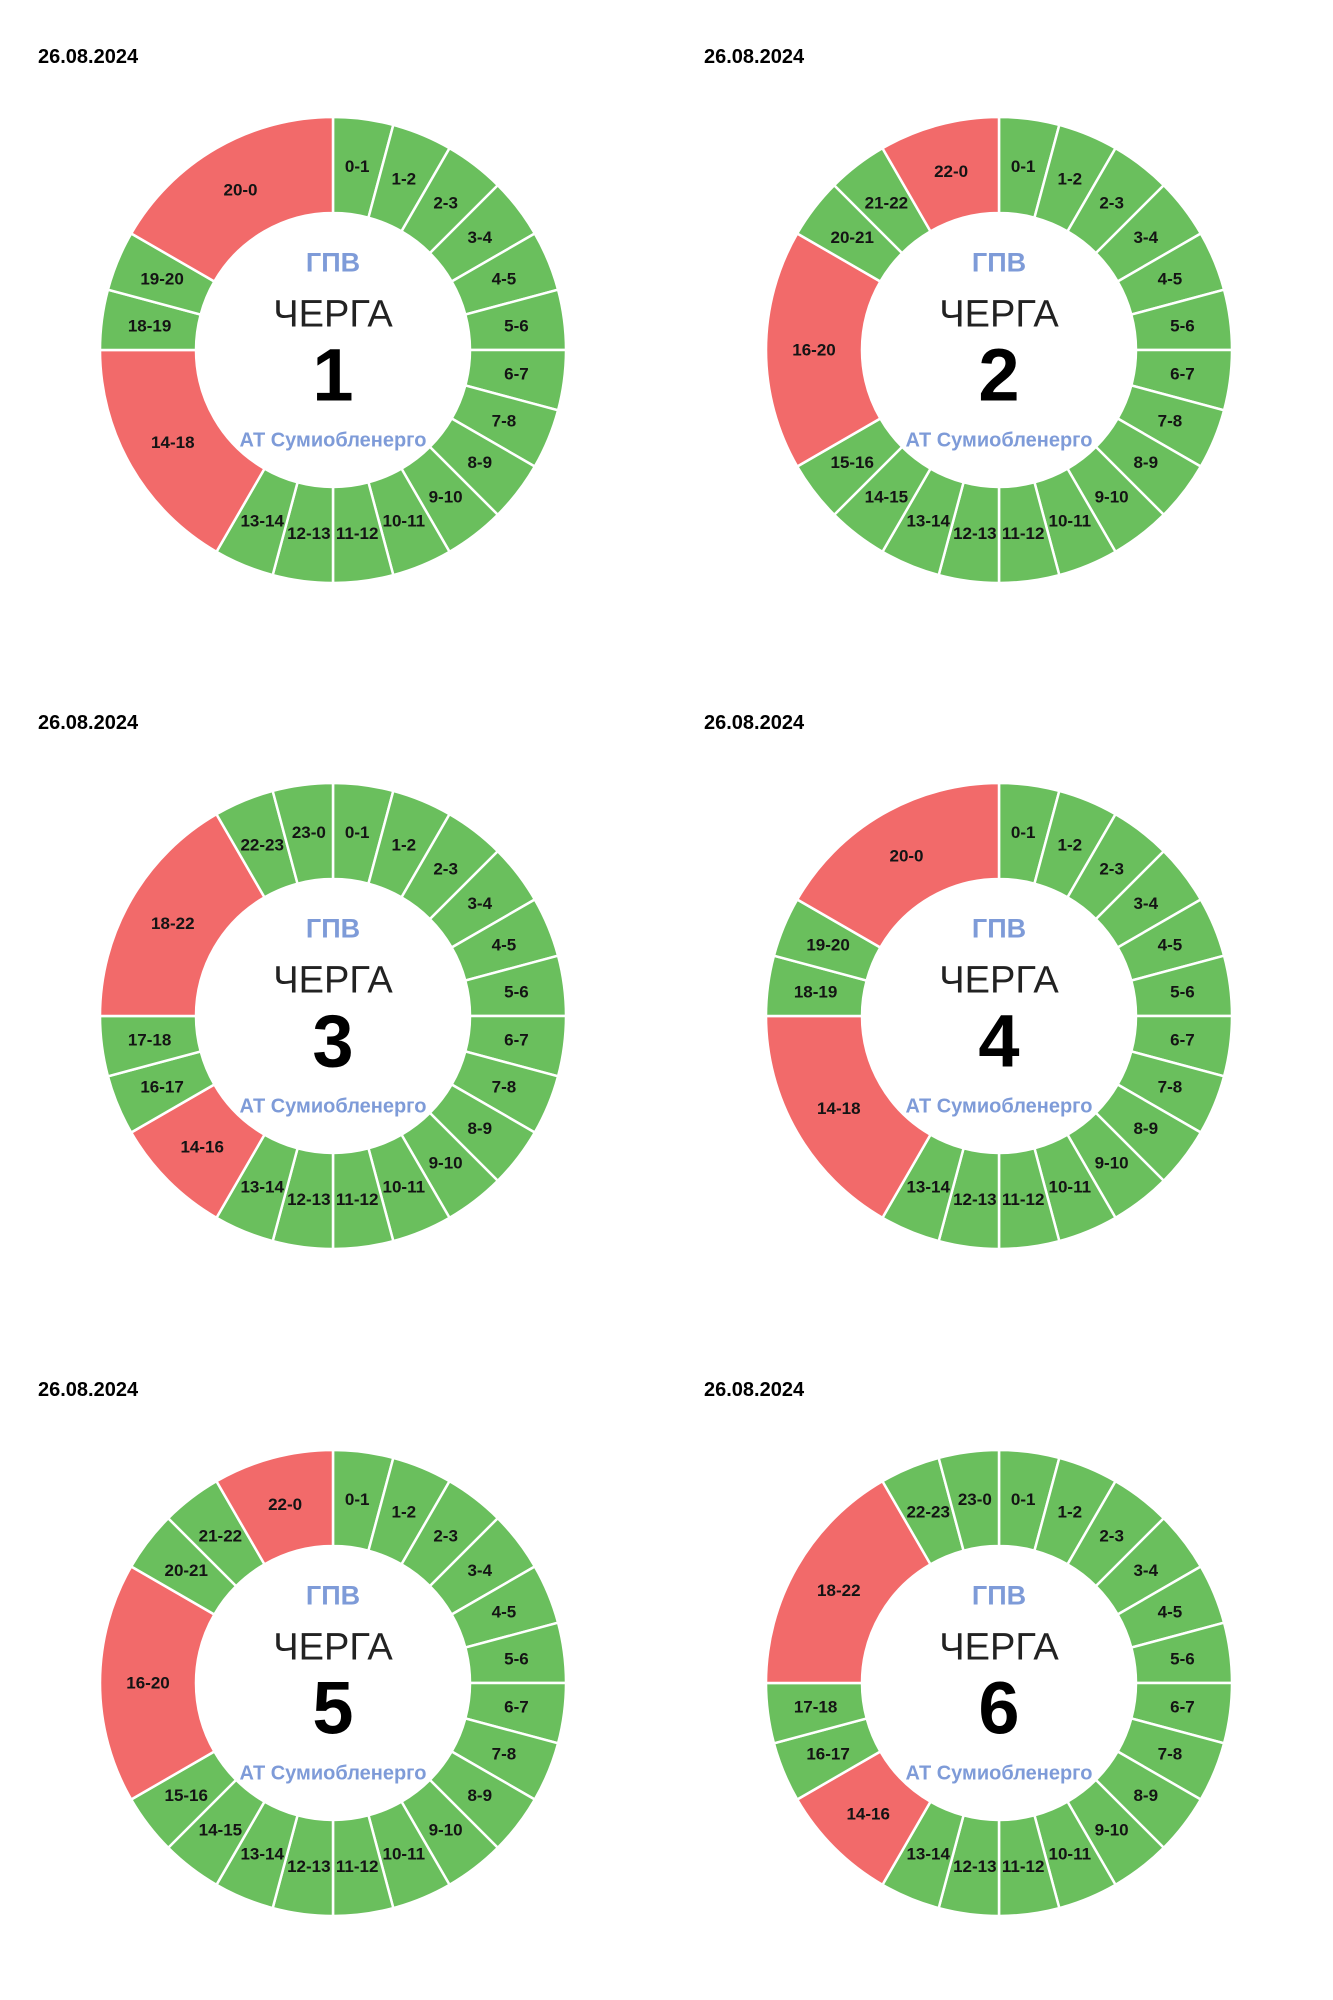  I want to click on hour-segment-18-22-off, so click(182, 915).